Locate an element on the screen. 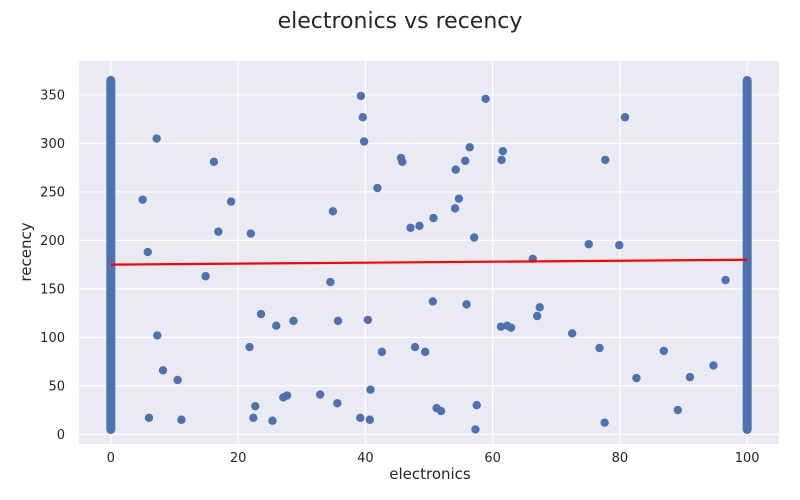  y-tick-label: 300 is located at coordinates (52, 144).